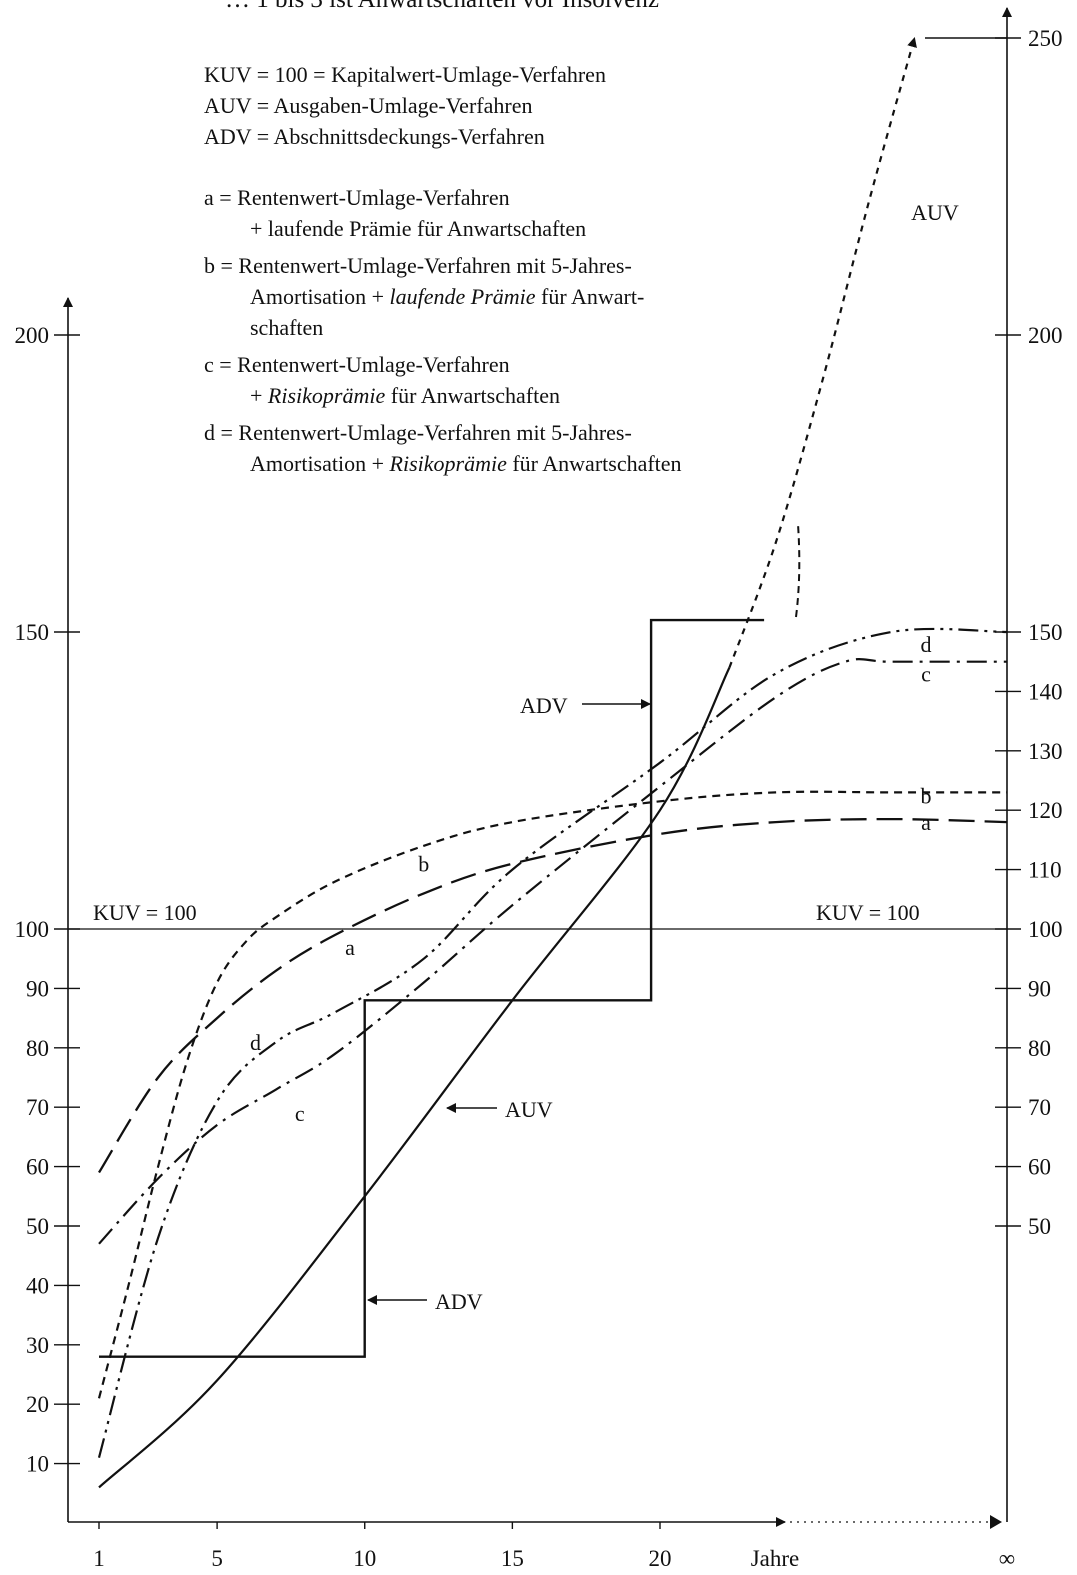 The width and height of the screenshot is (1077, 1575). What do you see at coordinates (1045, 38) in the screenshot?
I see `right-y-tick-label: 250` at bounding box center [1045, 38].